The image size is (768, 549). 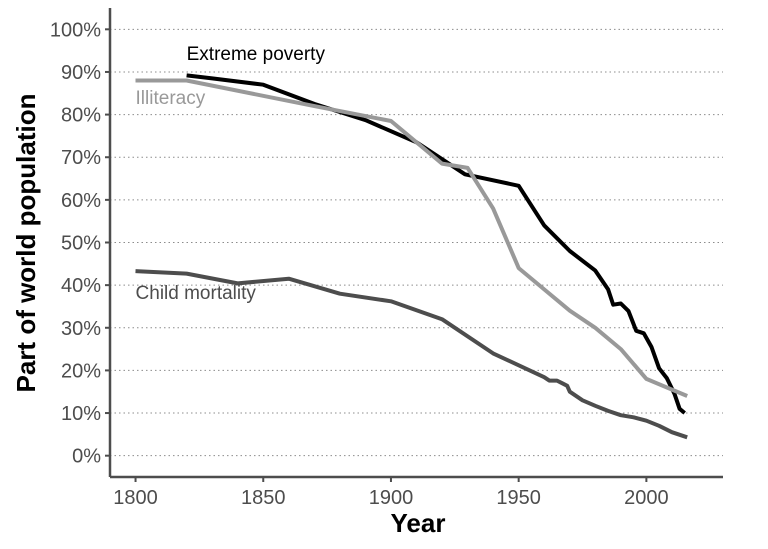 I want to click on y-axis-title: Part of world population, so click(x=26, y=243).